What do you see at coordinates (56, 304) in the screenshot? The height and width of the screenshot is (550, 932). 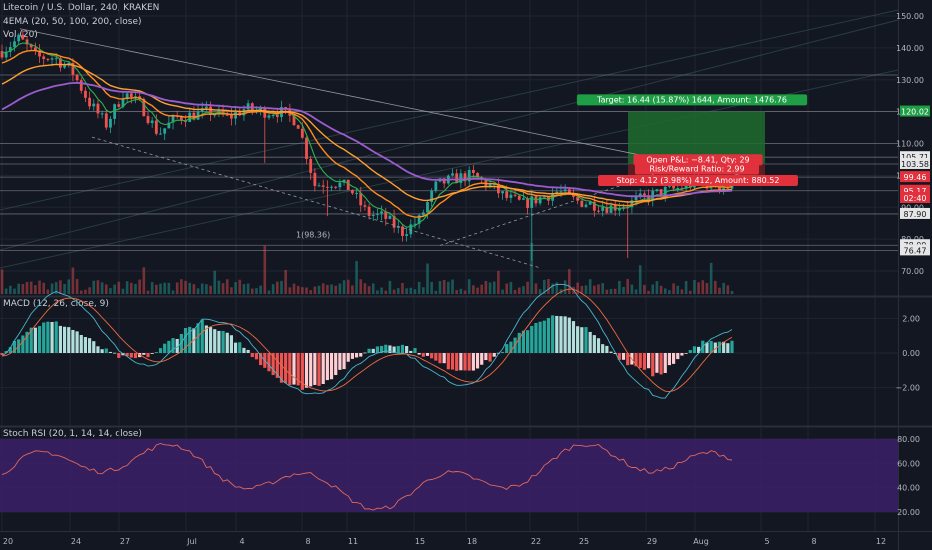 I see `macd-legend: MACD (12, 26, close, 9)` at bounding box center [56, 304].